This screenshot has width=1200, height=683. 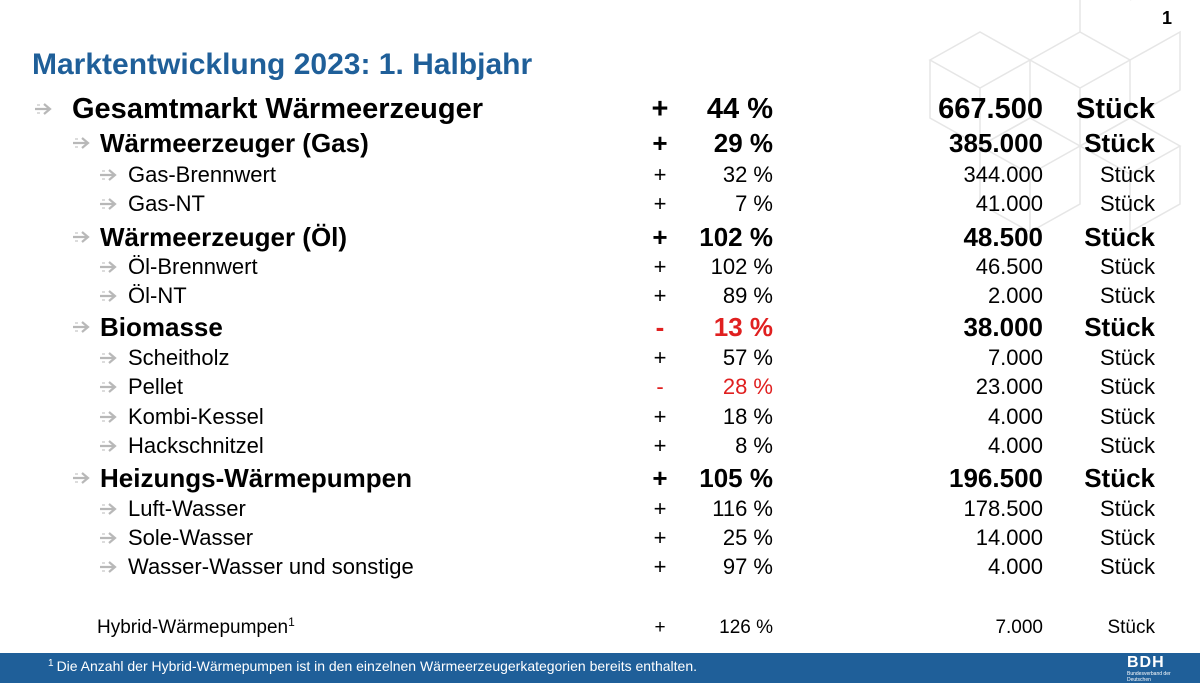 What do you see at coordinates (196, 626) in the screenshot?
I see `row-label: Hybrid-Wärmepumpen1` at bounding box center [196, 626].